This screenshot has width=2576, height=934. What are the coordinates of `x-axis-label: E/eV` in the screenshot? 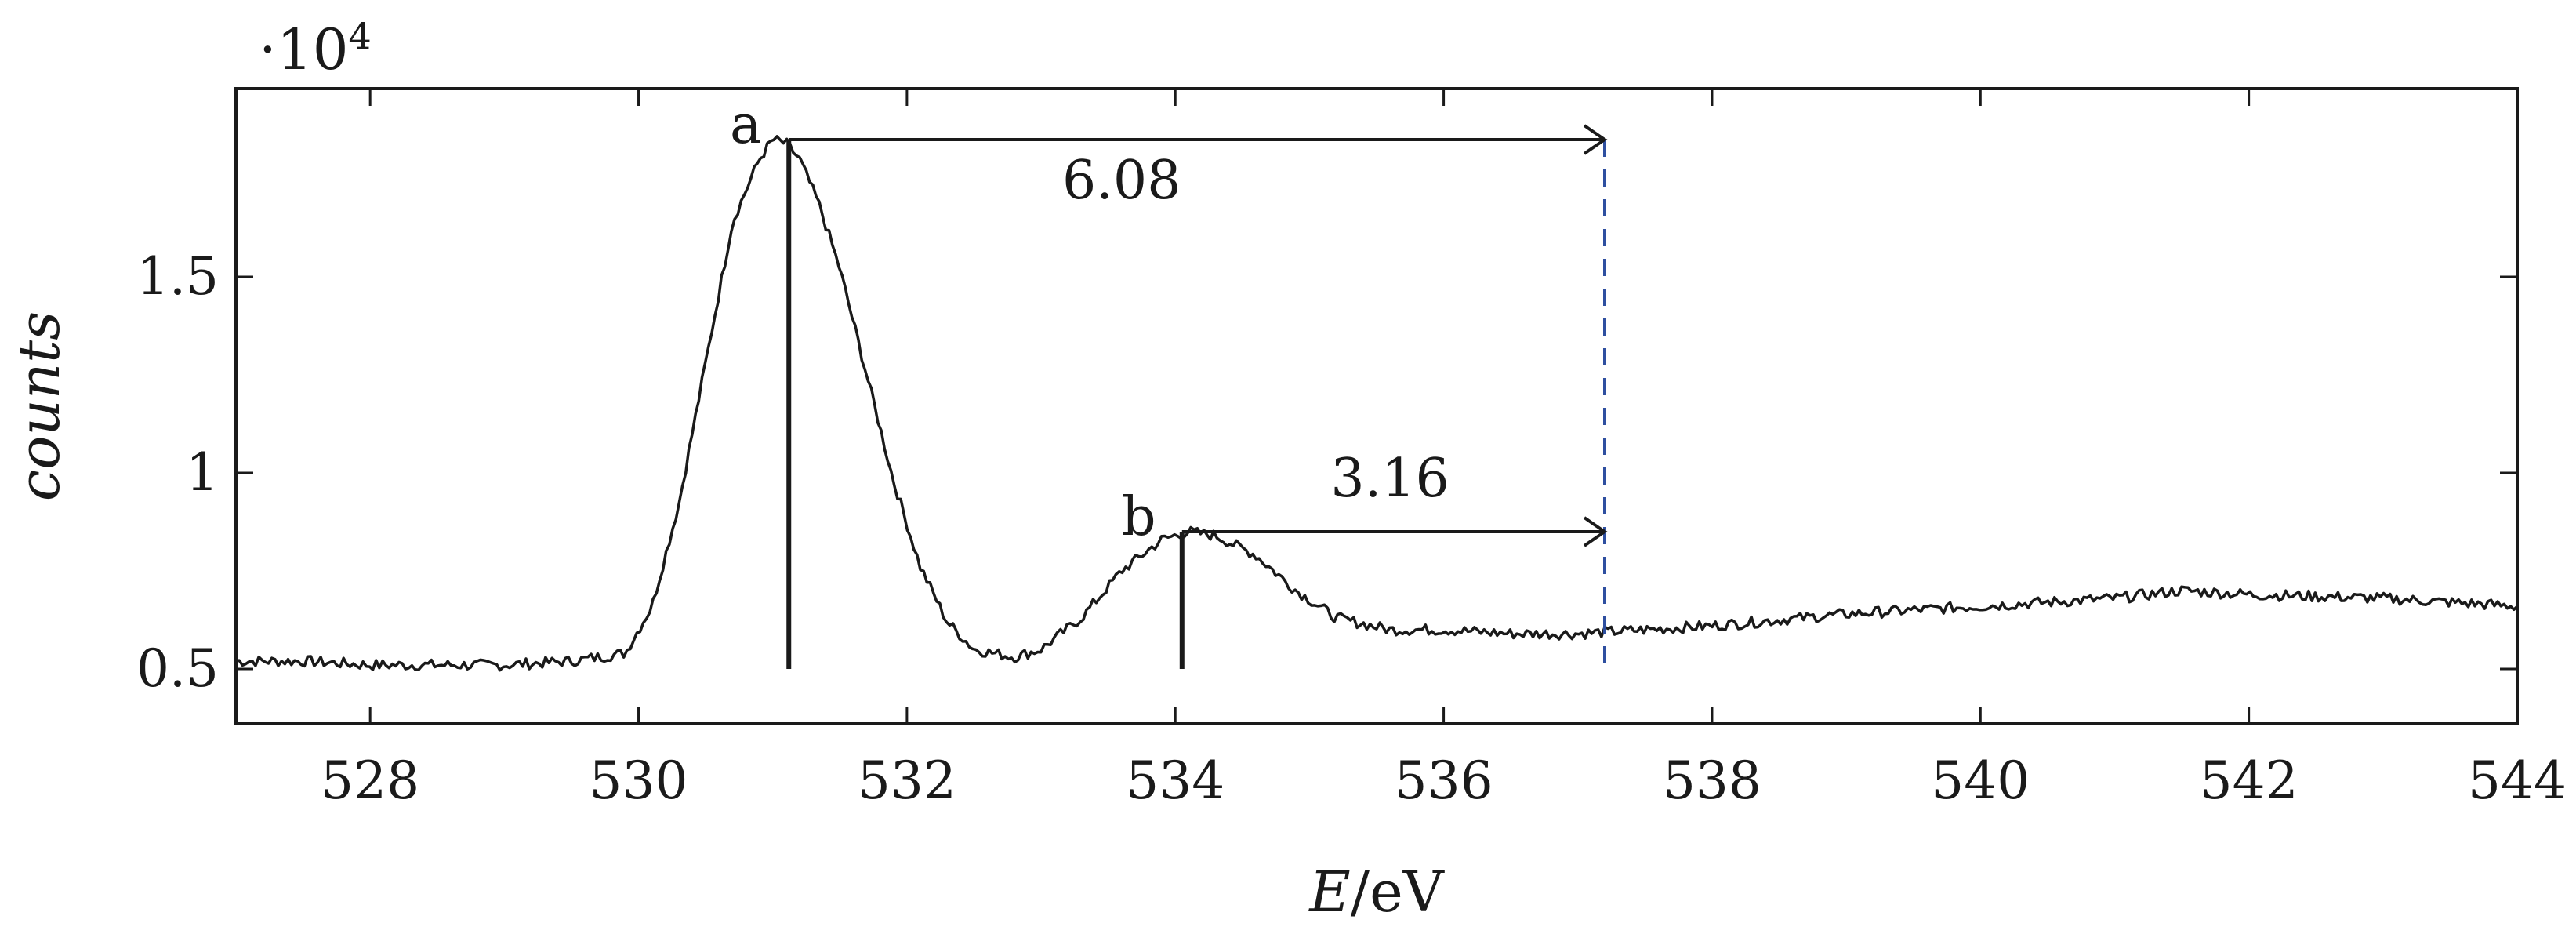 It's located at (1376, 892).